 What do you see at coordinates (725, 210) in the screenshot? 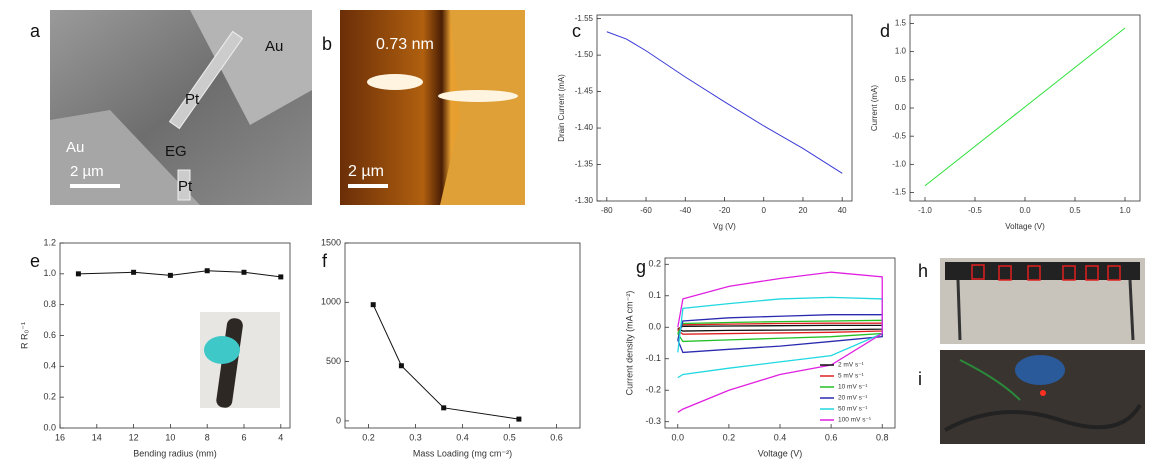
I see `x-tick-label: -20` at bounding box center [725, 210].